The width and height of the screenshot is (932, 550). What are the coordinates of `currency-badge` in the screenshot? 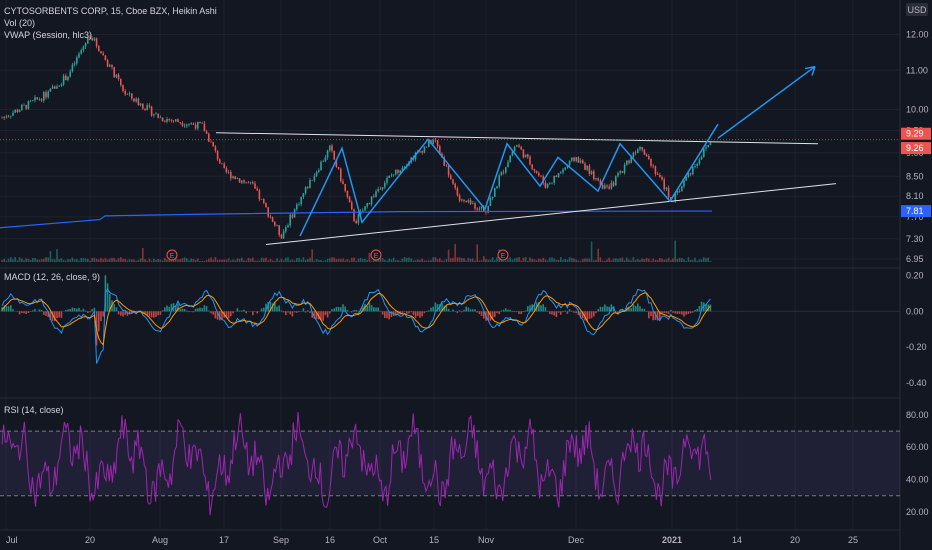 It's located at (917, 9).